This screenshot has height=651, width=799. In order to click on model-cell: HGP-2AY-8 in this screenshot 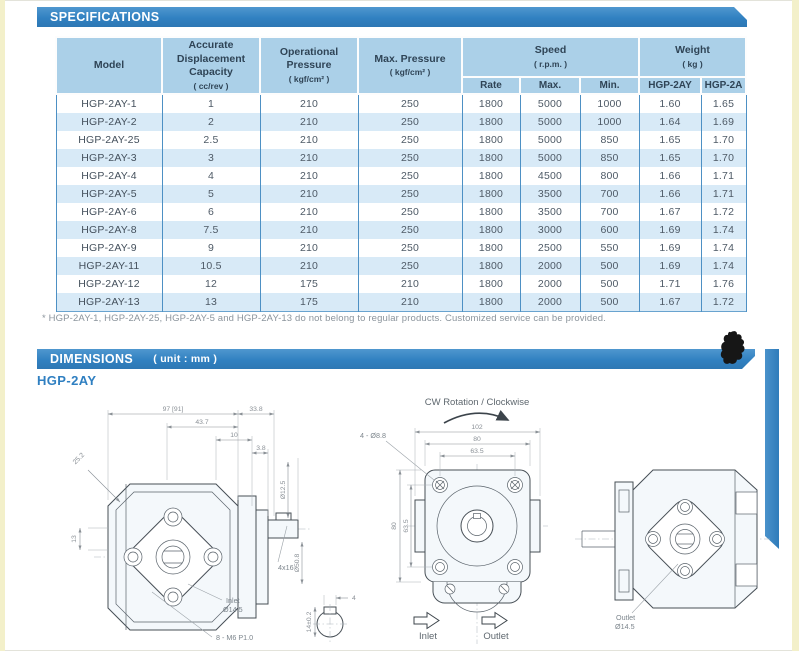, I will do `click(109, 229)`.